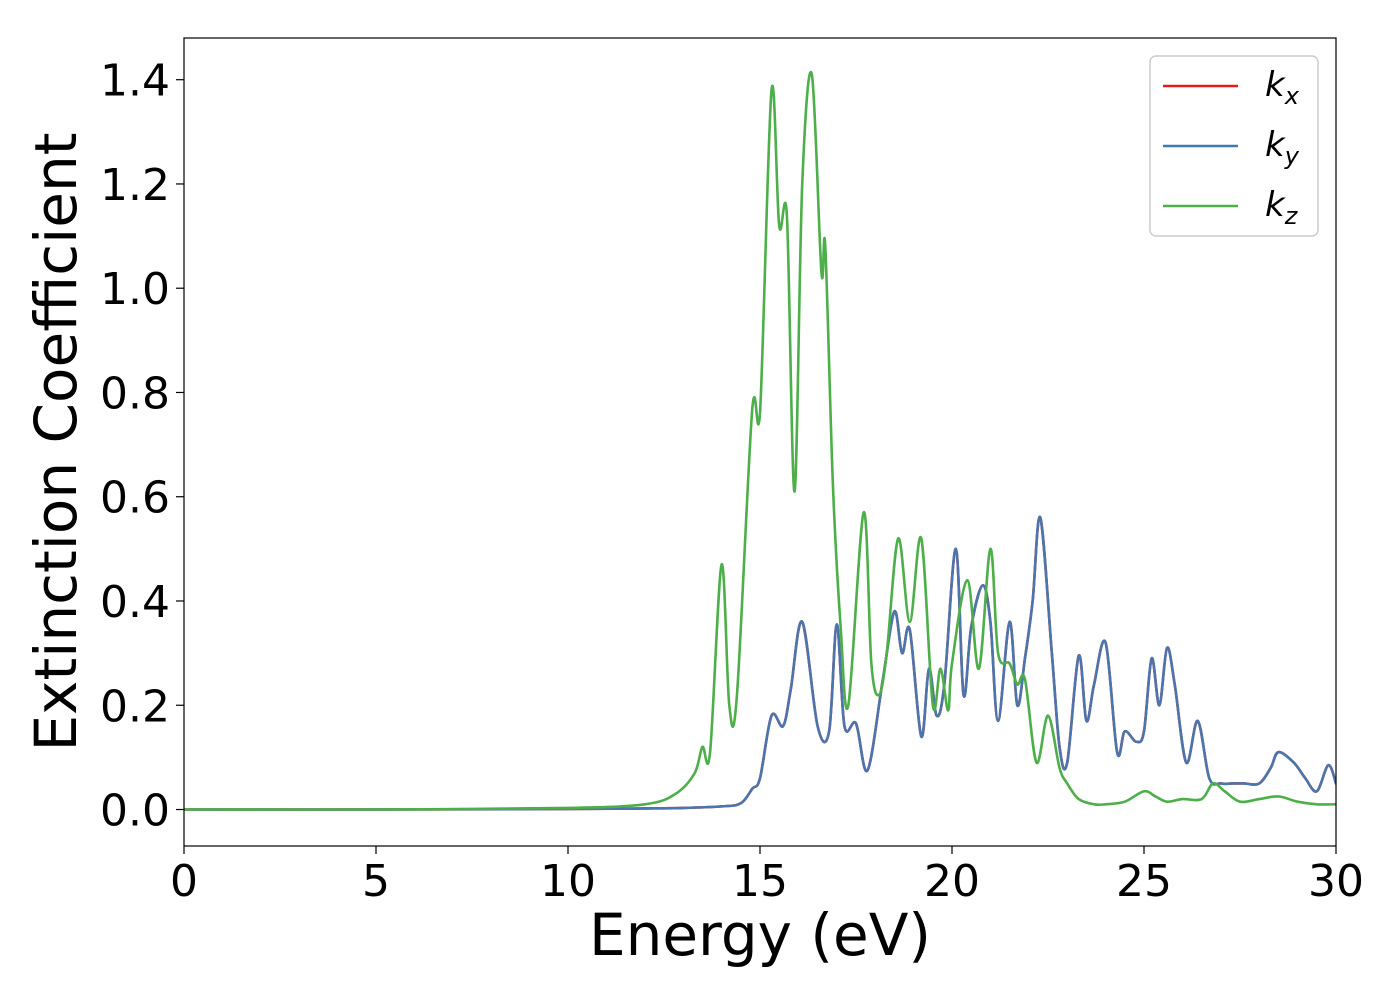 The height and width of the screenshot is (1000, 1400). Describe the element at coordinates (1234, 146) in the screenshot. I see `legend: kx ky kz` at that location.